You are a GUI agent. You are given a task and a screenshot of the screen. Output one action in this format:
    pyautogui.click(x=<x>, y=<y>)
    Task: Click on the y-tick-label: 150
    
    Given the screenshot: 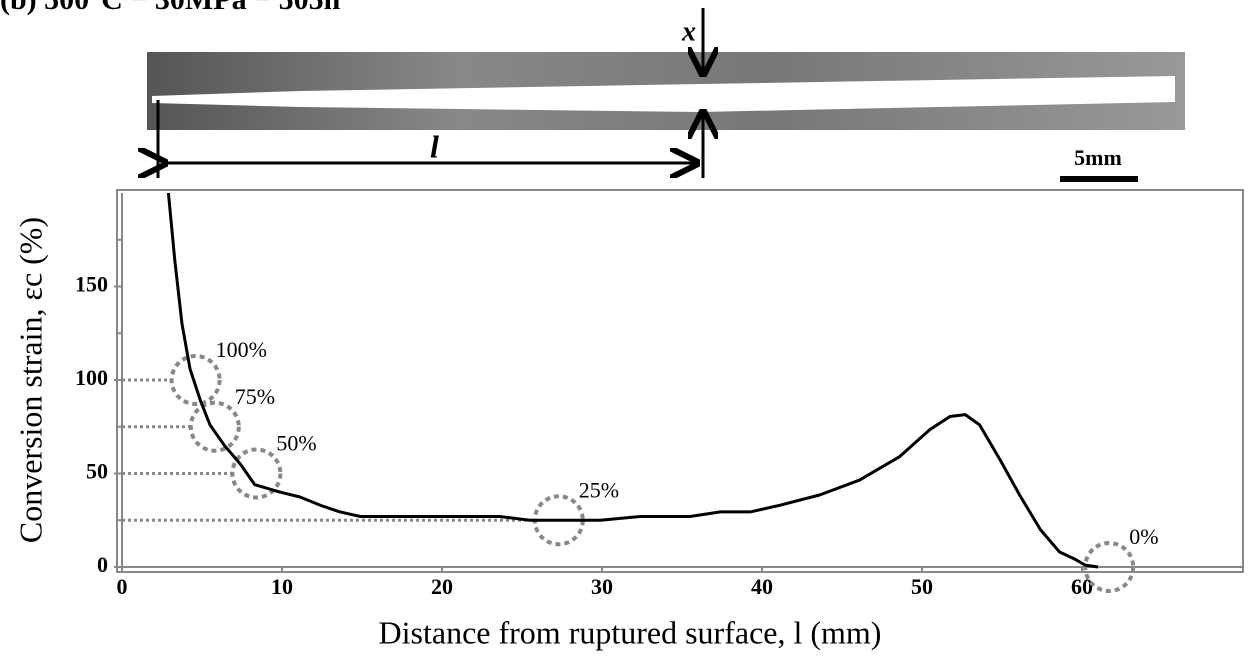 What is the action you would take?
    pyautogui.click(x=91, y=284)
    